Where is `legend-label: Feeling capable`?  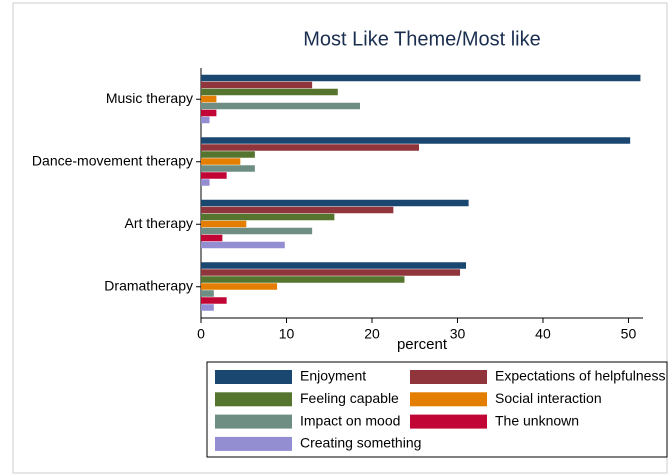
legend-label: Feeling capable is located at coordinates (349, 398).